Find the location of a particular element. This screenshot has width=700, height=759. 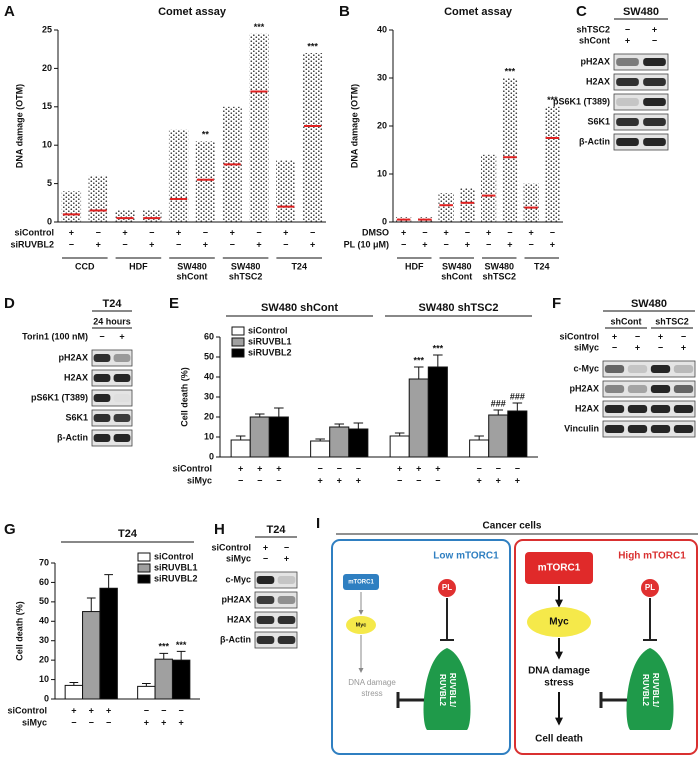

panel-letter: B is located at coordinates (344, 11).